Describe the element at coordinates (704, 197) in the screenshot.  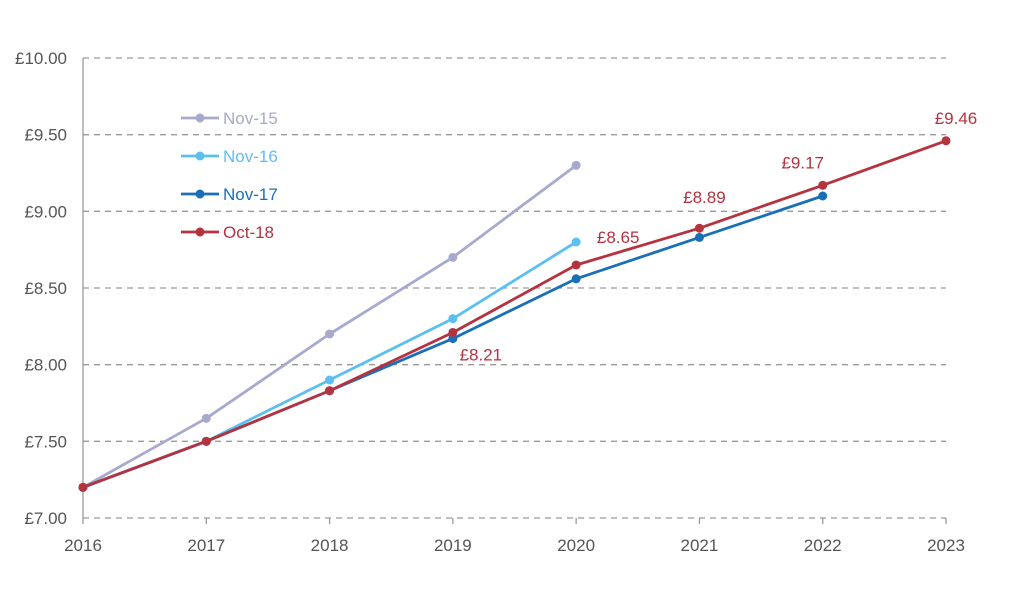
I see `data-label: £8.89` at that location.